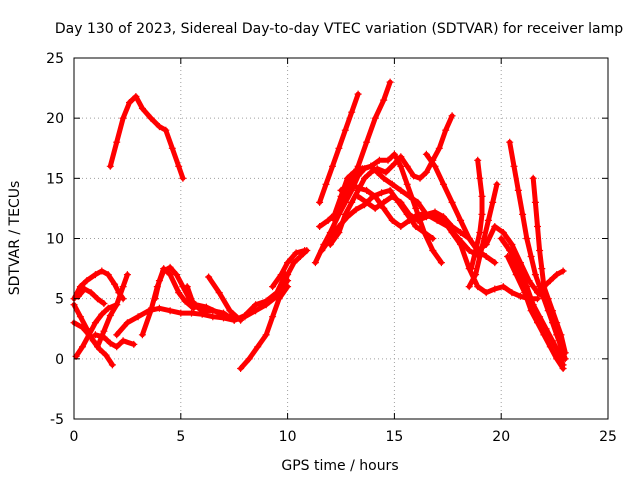  I want to click on y-tick-label: 0, so click(59, 360).